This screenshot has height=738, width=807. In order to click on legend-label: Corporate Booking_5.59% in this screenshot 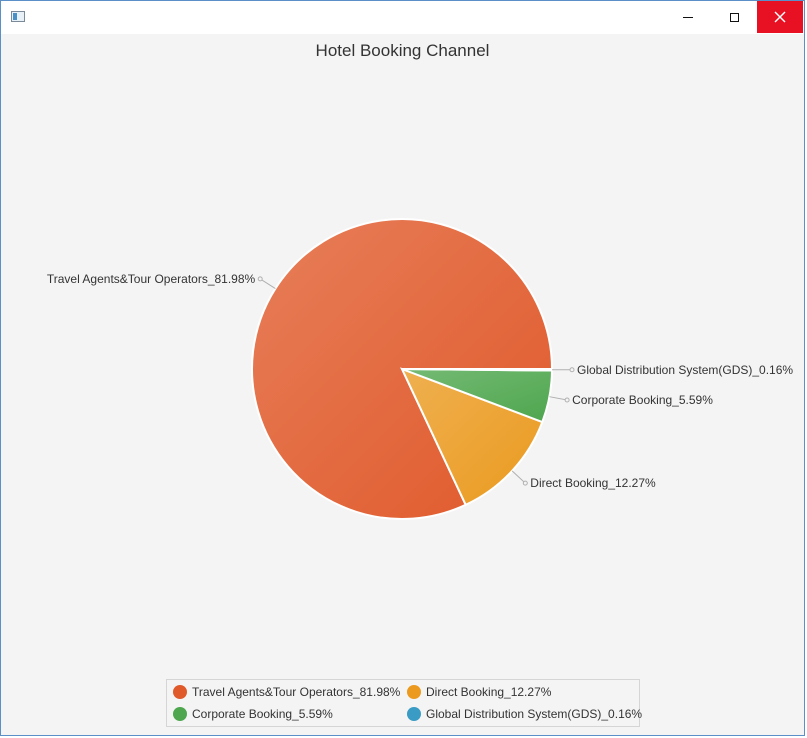, I will do `click(262, 714)`.